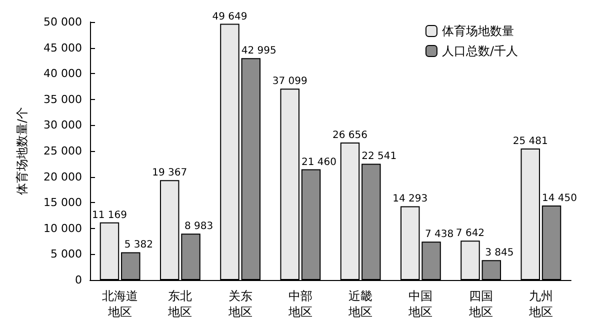  Describe the element at coordinates (258, 51) in the screenshot. I see `data-label: 42 995` at that location.